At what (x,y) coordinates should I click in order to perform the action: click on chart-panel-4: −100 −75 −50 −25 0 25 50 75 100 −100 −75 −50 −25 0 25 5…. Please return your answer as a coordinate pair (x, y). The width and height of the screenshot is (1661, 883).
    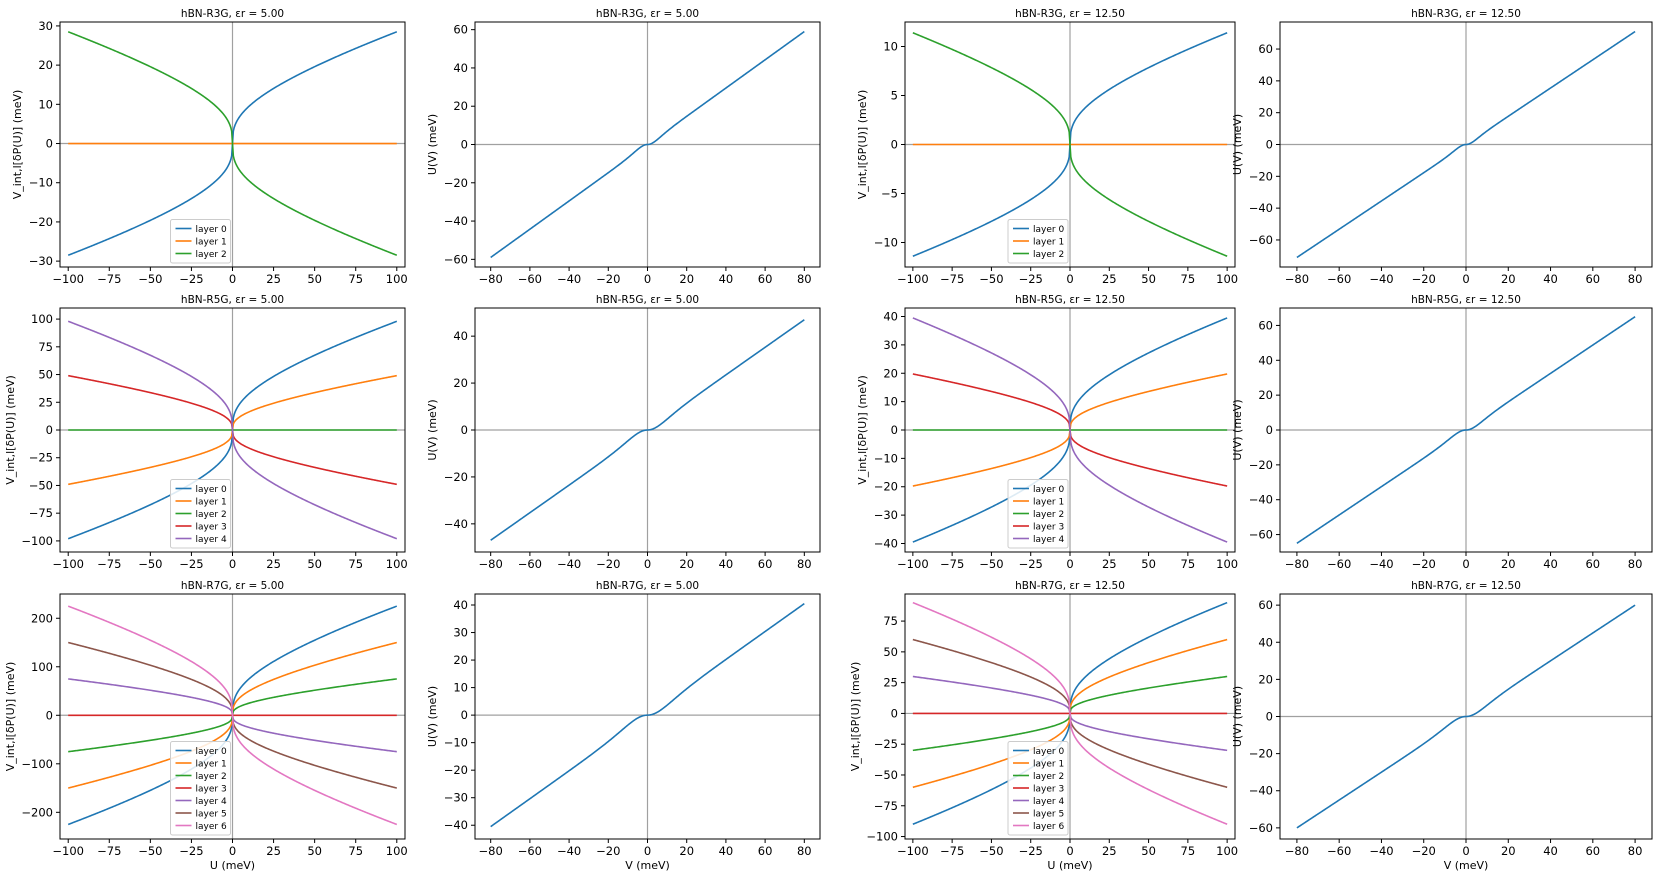
    Looking at the image, I should click on (206, 432).